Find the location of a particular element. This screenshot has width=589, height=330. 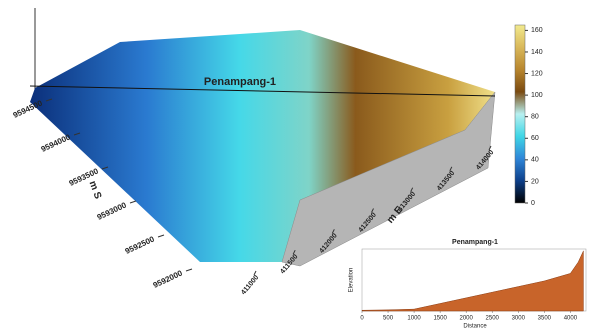

colorbar-tick-label: 160 is located at coordinates (537, 30).